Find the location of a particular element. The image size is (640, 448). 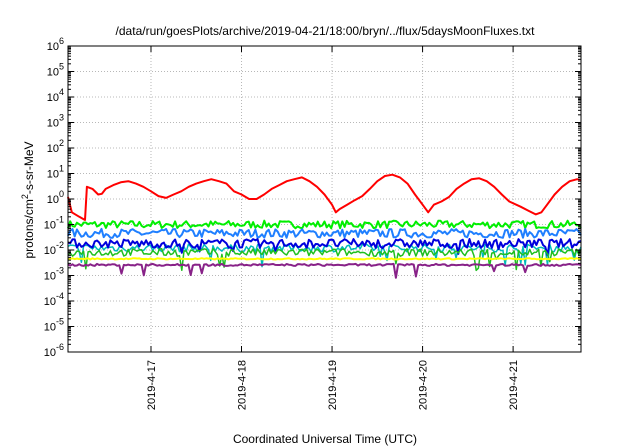

y-tick-label: 10⁻⁵ is located at coordinates (54, 325).